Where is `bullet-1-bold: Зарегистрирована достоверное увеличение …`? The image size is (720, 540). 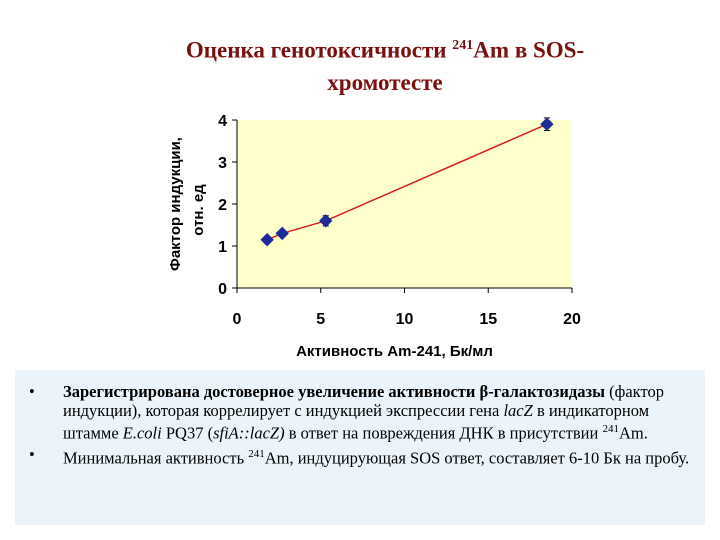
bullet-1-bold: Зарегистрирована достоверное увеличение … is located at coordinates (334, 391).